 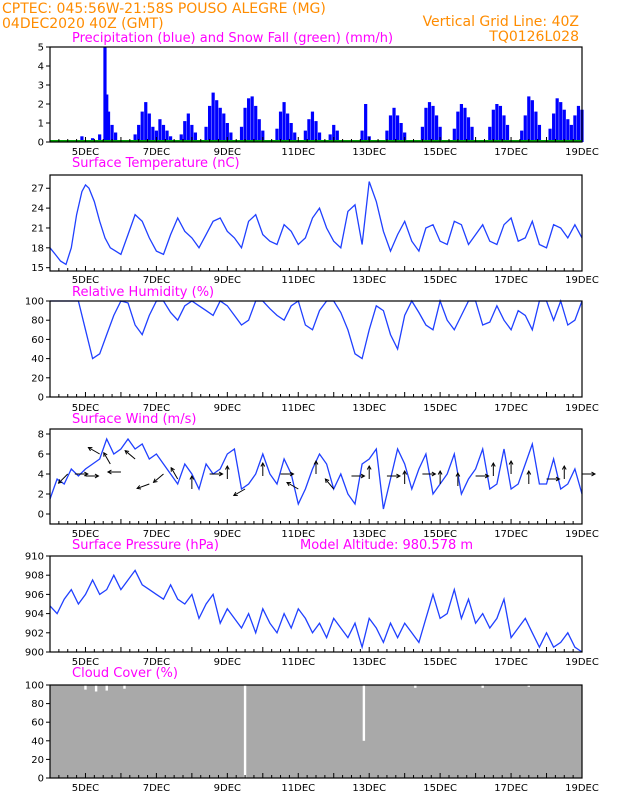 What do you see at coordinates (41, 105) in the screenshot?
I see `y-tick-label: 2` at bounding box center [41, 105].